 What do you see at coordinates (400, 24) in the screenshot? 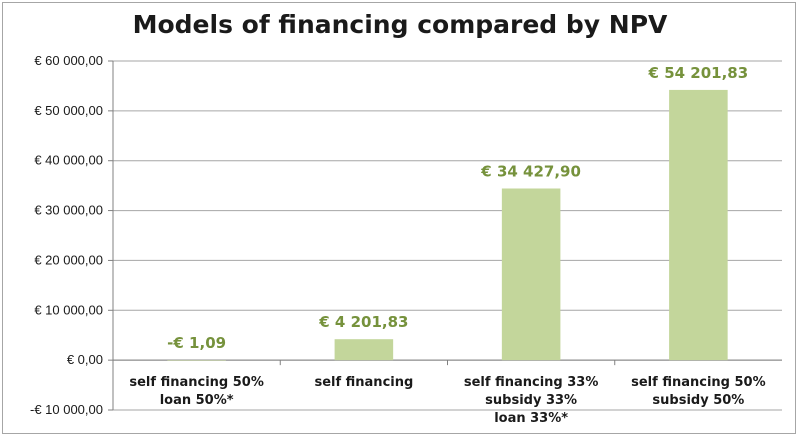
I see `chart-title: Models of financing compared by NPV` at bounding box center [400, 24].